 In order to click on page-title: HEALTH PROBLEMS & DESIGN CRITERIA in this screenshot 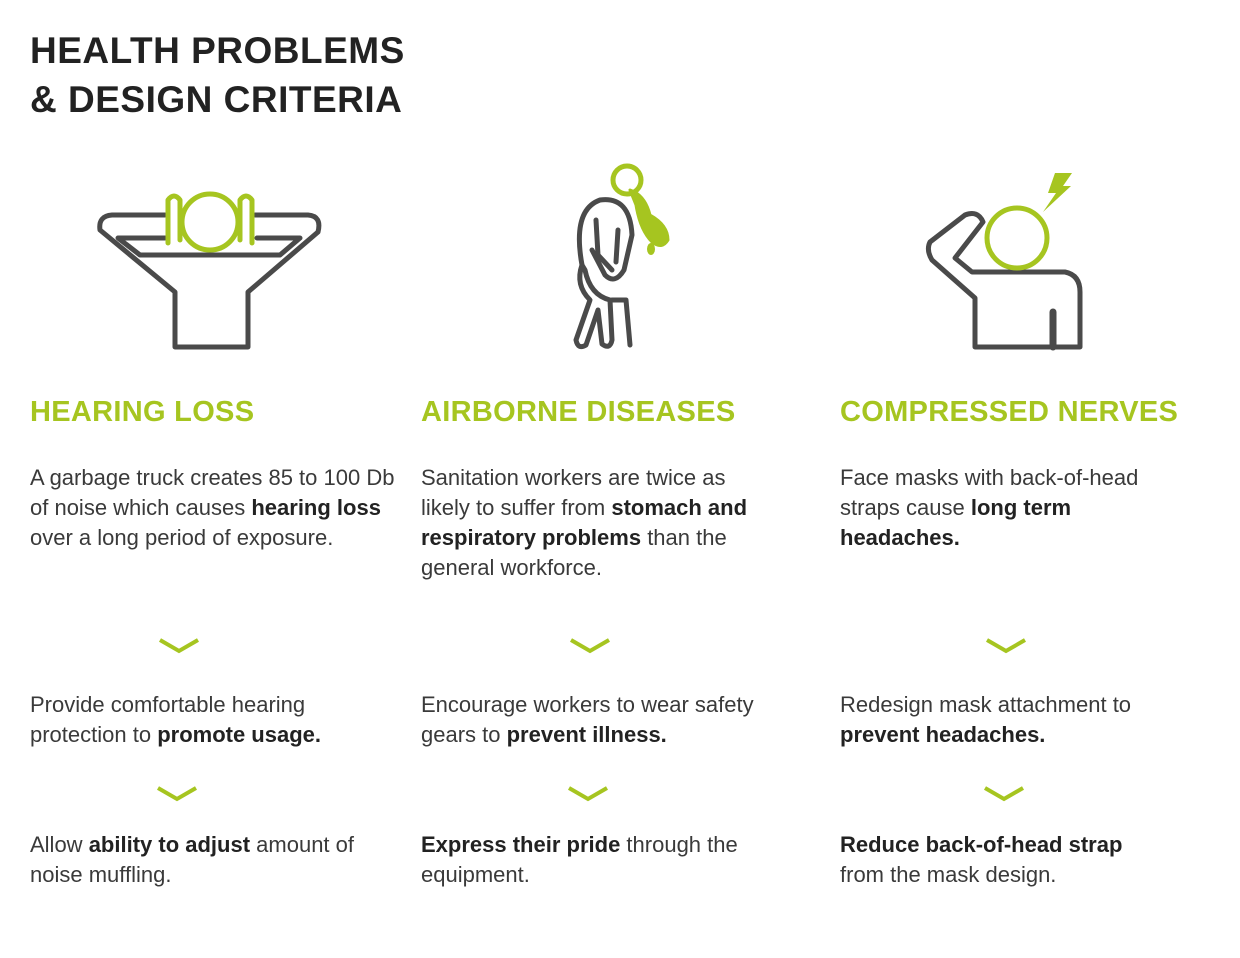, I will do `click(217, 75)`.